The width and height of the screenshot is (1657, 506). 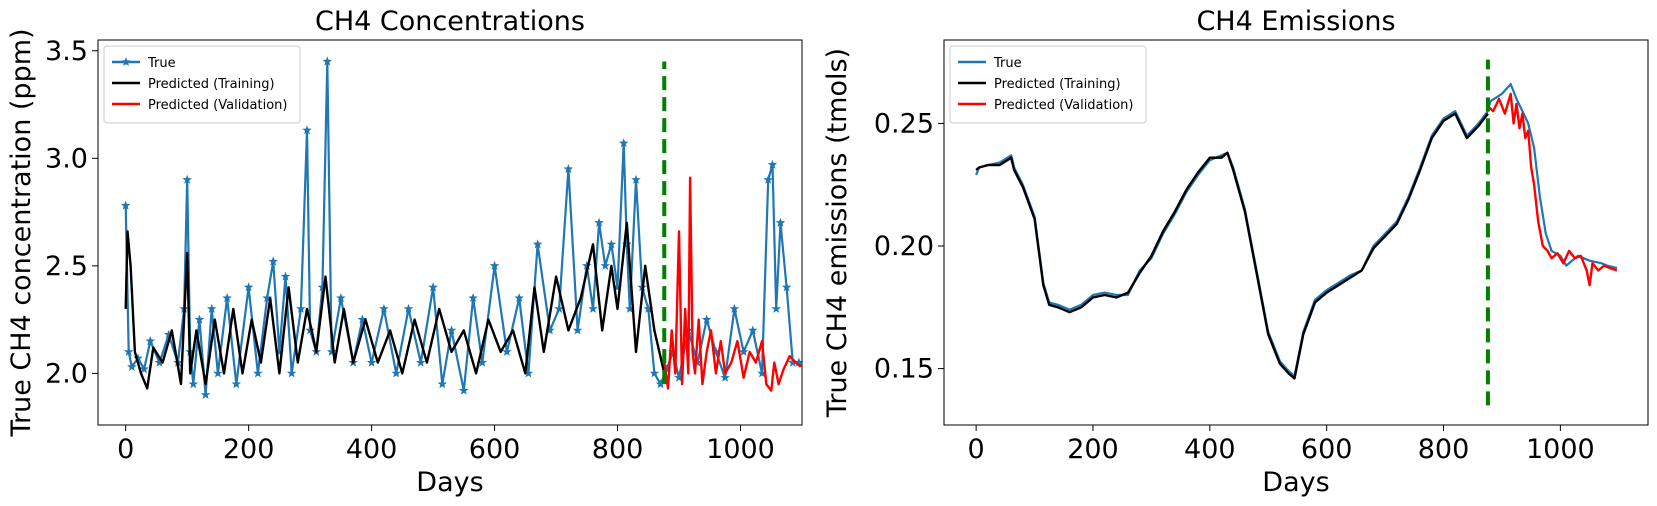 What do you see at coordinates (904, 369) in the screenshot?
I see `emis-y-tick-label: 0.15` at bounding box center [904, 369].